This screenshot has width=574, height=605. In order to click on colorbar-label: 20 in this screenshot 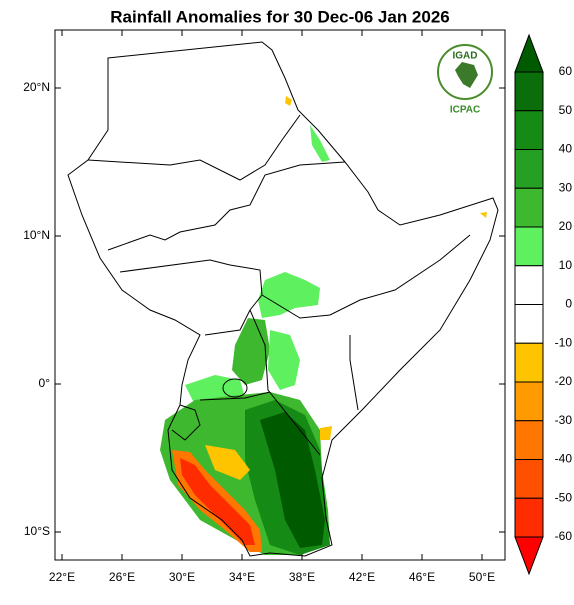, I will do `click(566, 226)`.